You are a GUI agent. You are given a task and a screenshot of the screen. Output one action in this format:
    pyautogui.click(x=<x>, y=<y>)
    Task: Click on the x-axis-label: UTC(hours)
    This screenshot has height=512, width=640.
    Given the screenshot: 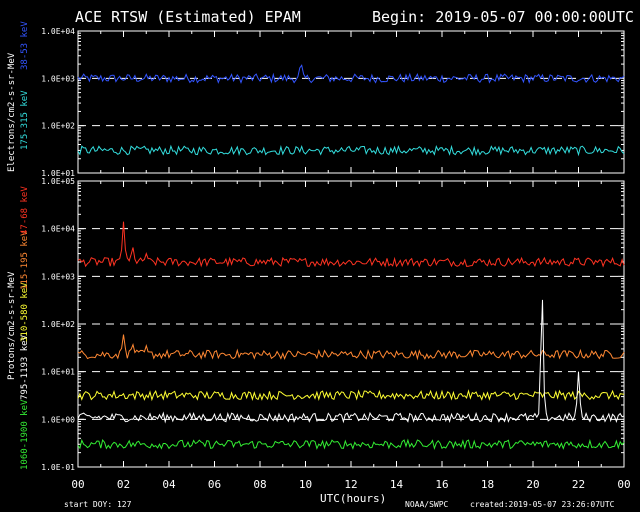 What is the action you would take?
    pyautogui.click(x=353, y=498)
    